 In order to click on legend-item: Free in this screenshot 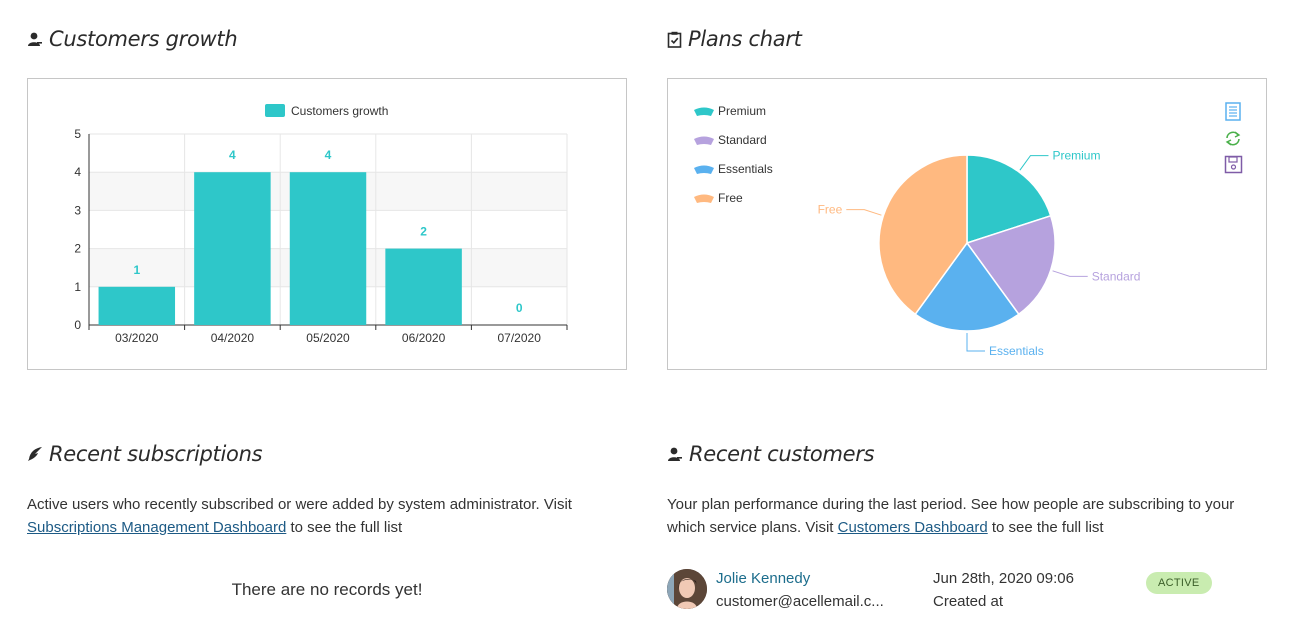, I will do `click(718, 198)`.